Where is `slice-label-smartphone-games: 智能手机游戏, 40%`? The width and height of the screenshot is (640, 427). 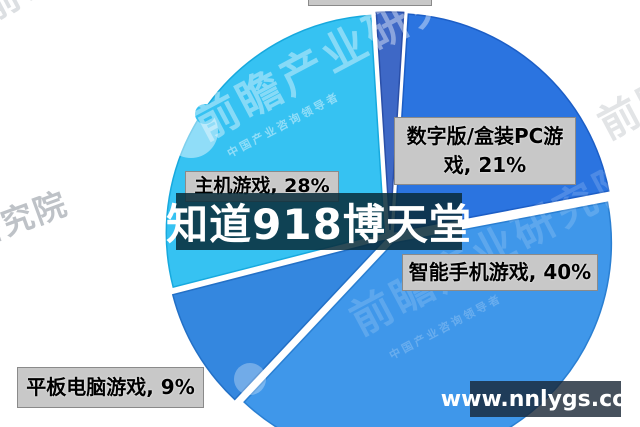
slice-label-smartphone-games: 智能手机游戏, 40% is located at coordinates (500, 272).